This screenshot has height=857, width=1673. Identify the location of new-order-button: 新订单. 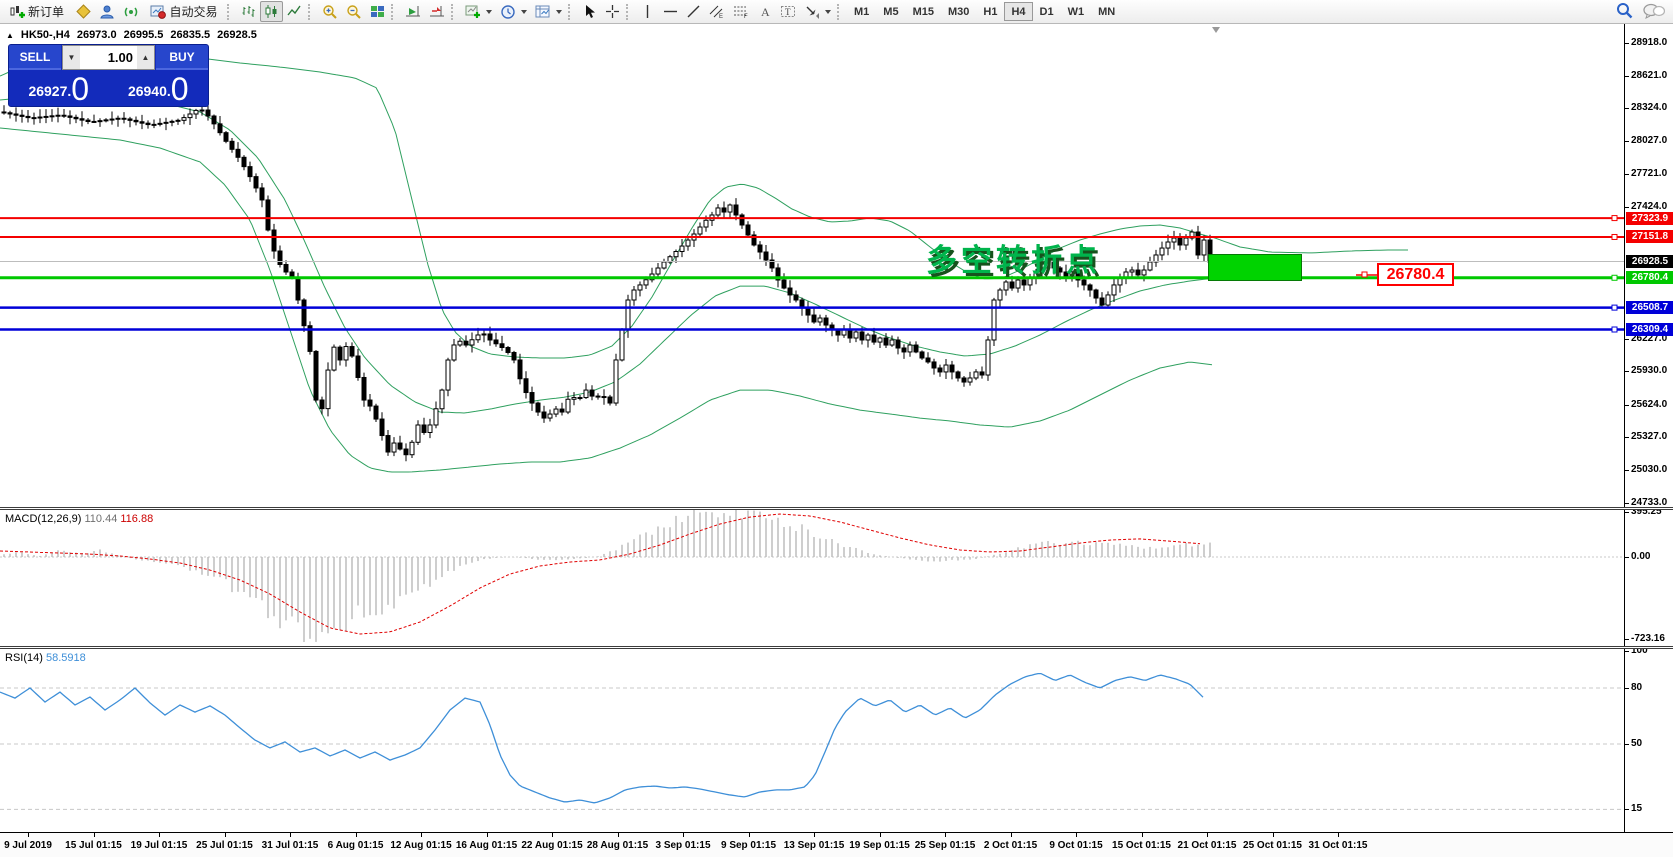
(37, 11).